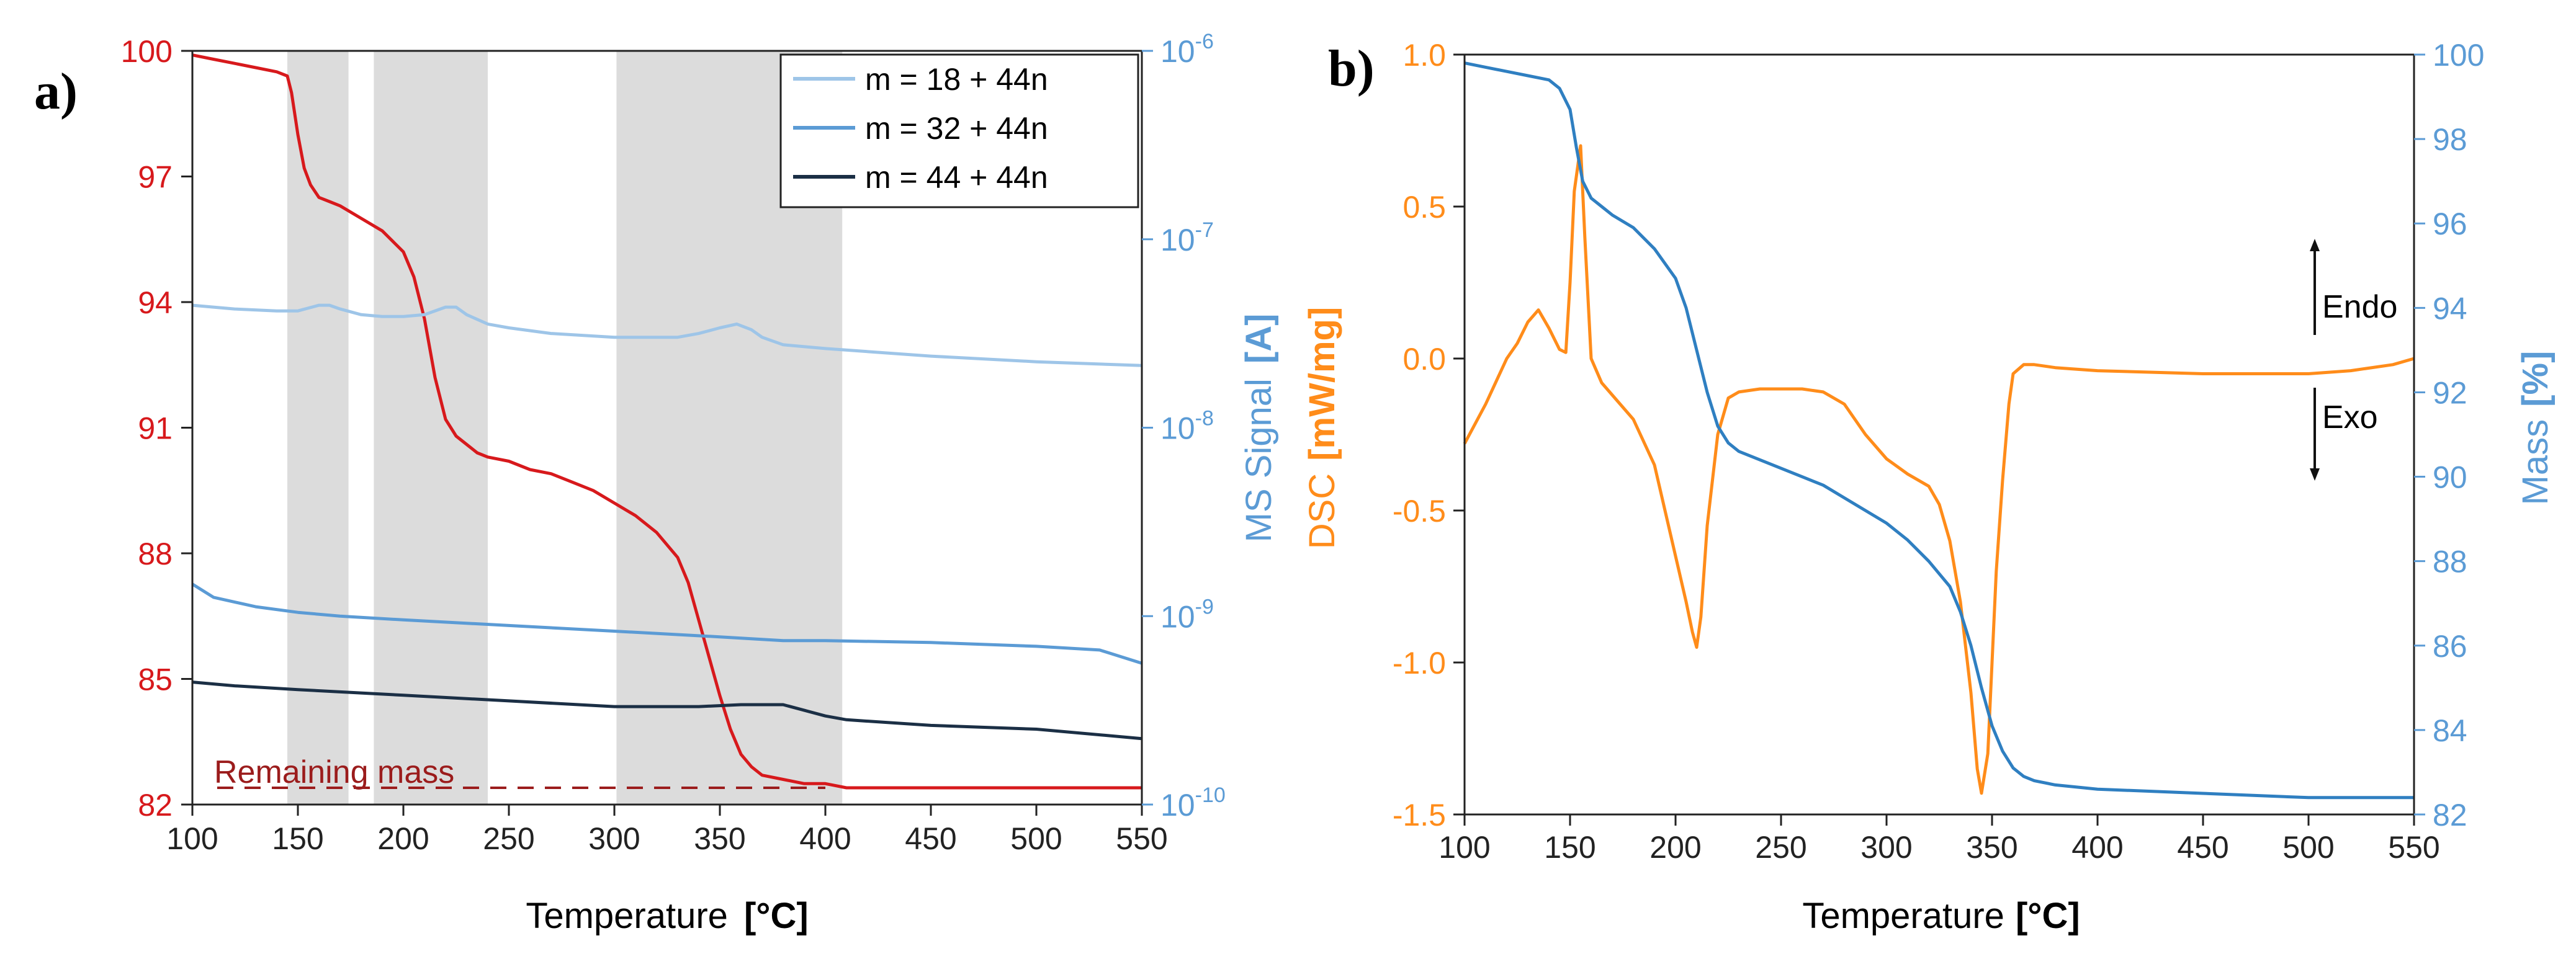 The height and width of the screenshot is (959, 2576). What do you see at coordinates (2450, 731) in the screenshot?
I see `y-right-tick-label: 84` at bounding box center [2450, 731].